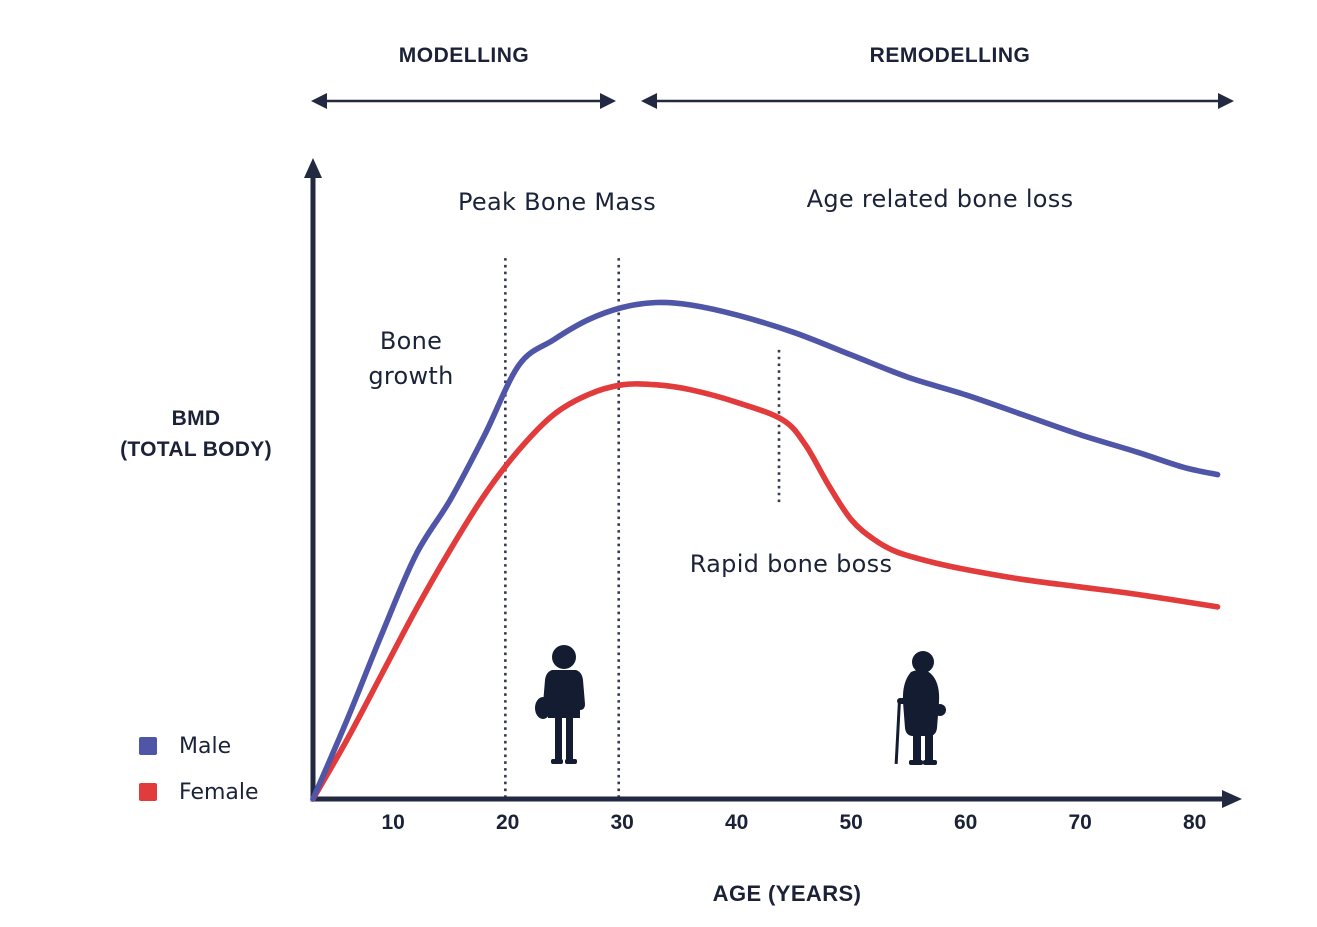  I want to click on x-tick-30: 30, so click(622, 822).